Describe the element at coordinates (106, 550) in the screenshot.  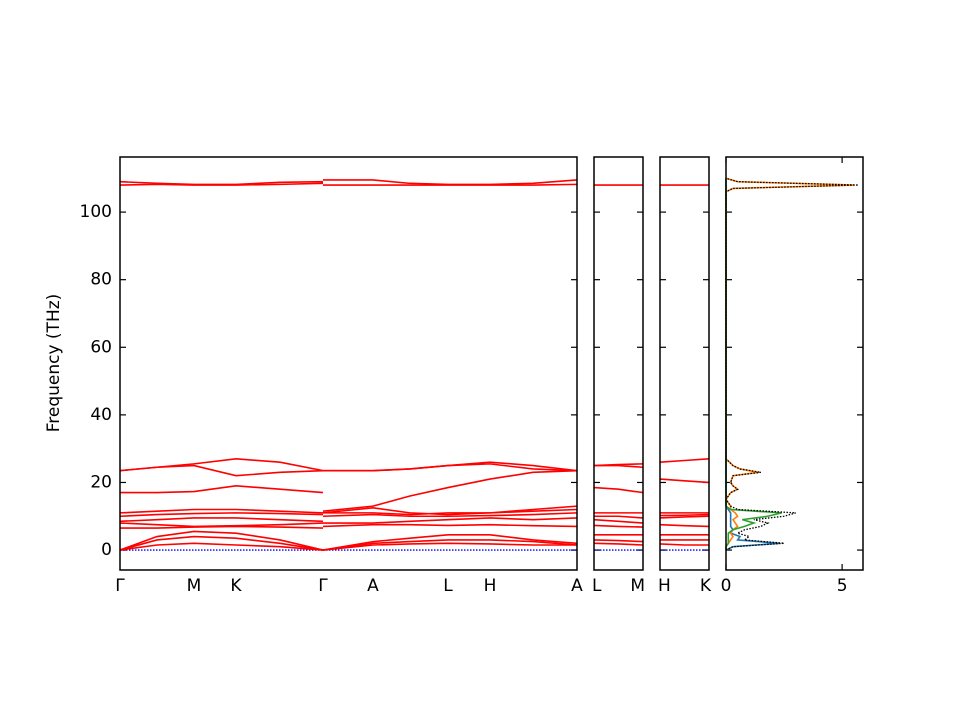
I see `y-tick-label: 0` at that location.